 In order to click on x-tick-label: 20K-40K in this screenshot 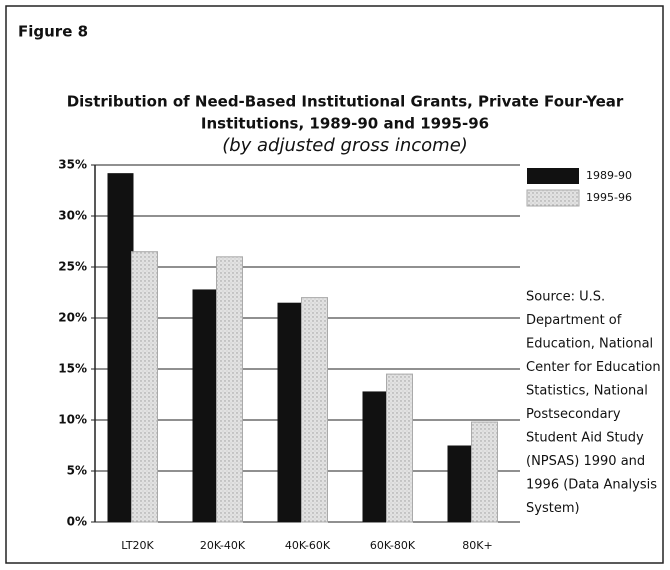, I will do `click(223, 545)`.